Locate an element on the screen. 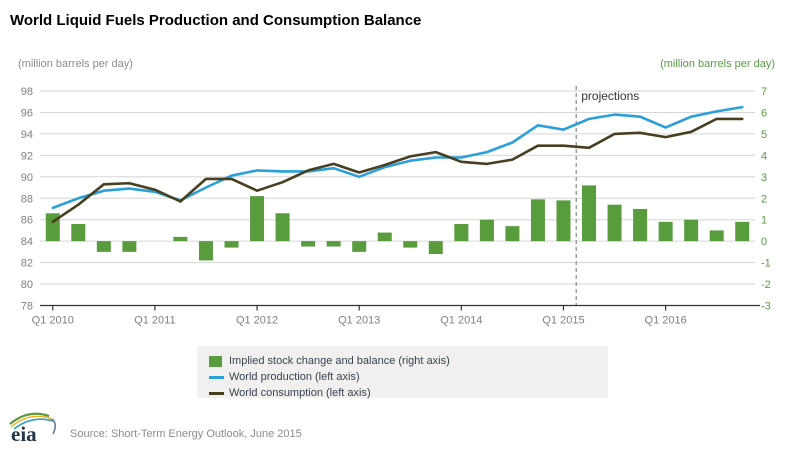 Image resolution: width=800 pixels, height=450 pixels. projections-label: projections is located at coordinates (610, 96).